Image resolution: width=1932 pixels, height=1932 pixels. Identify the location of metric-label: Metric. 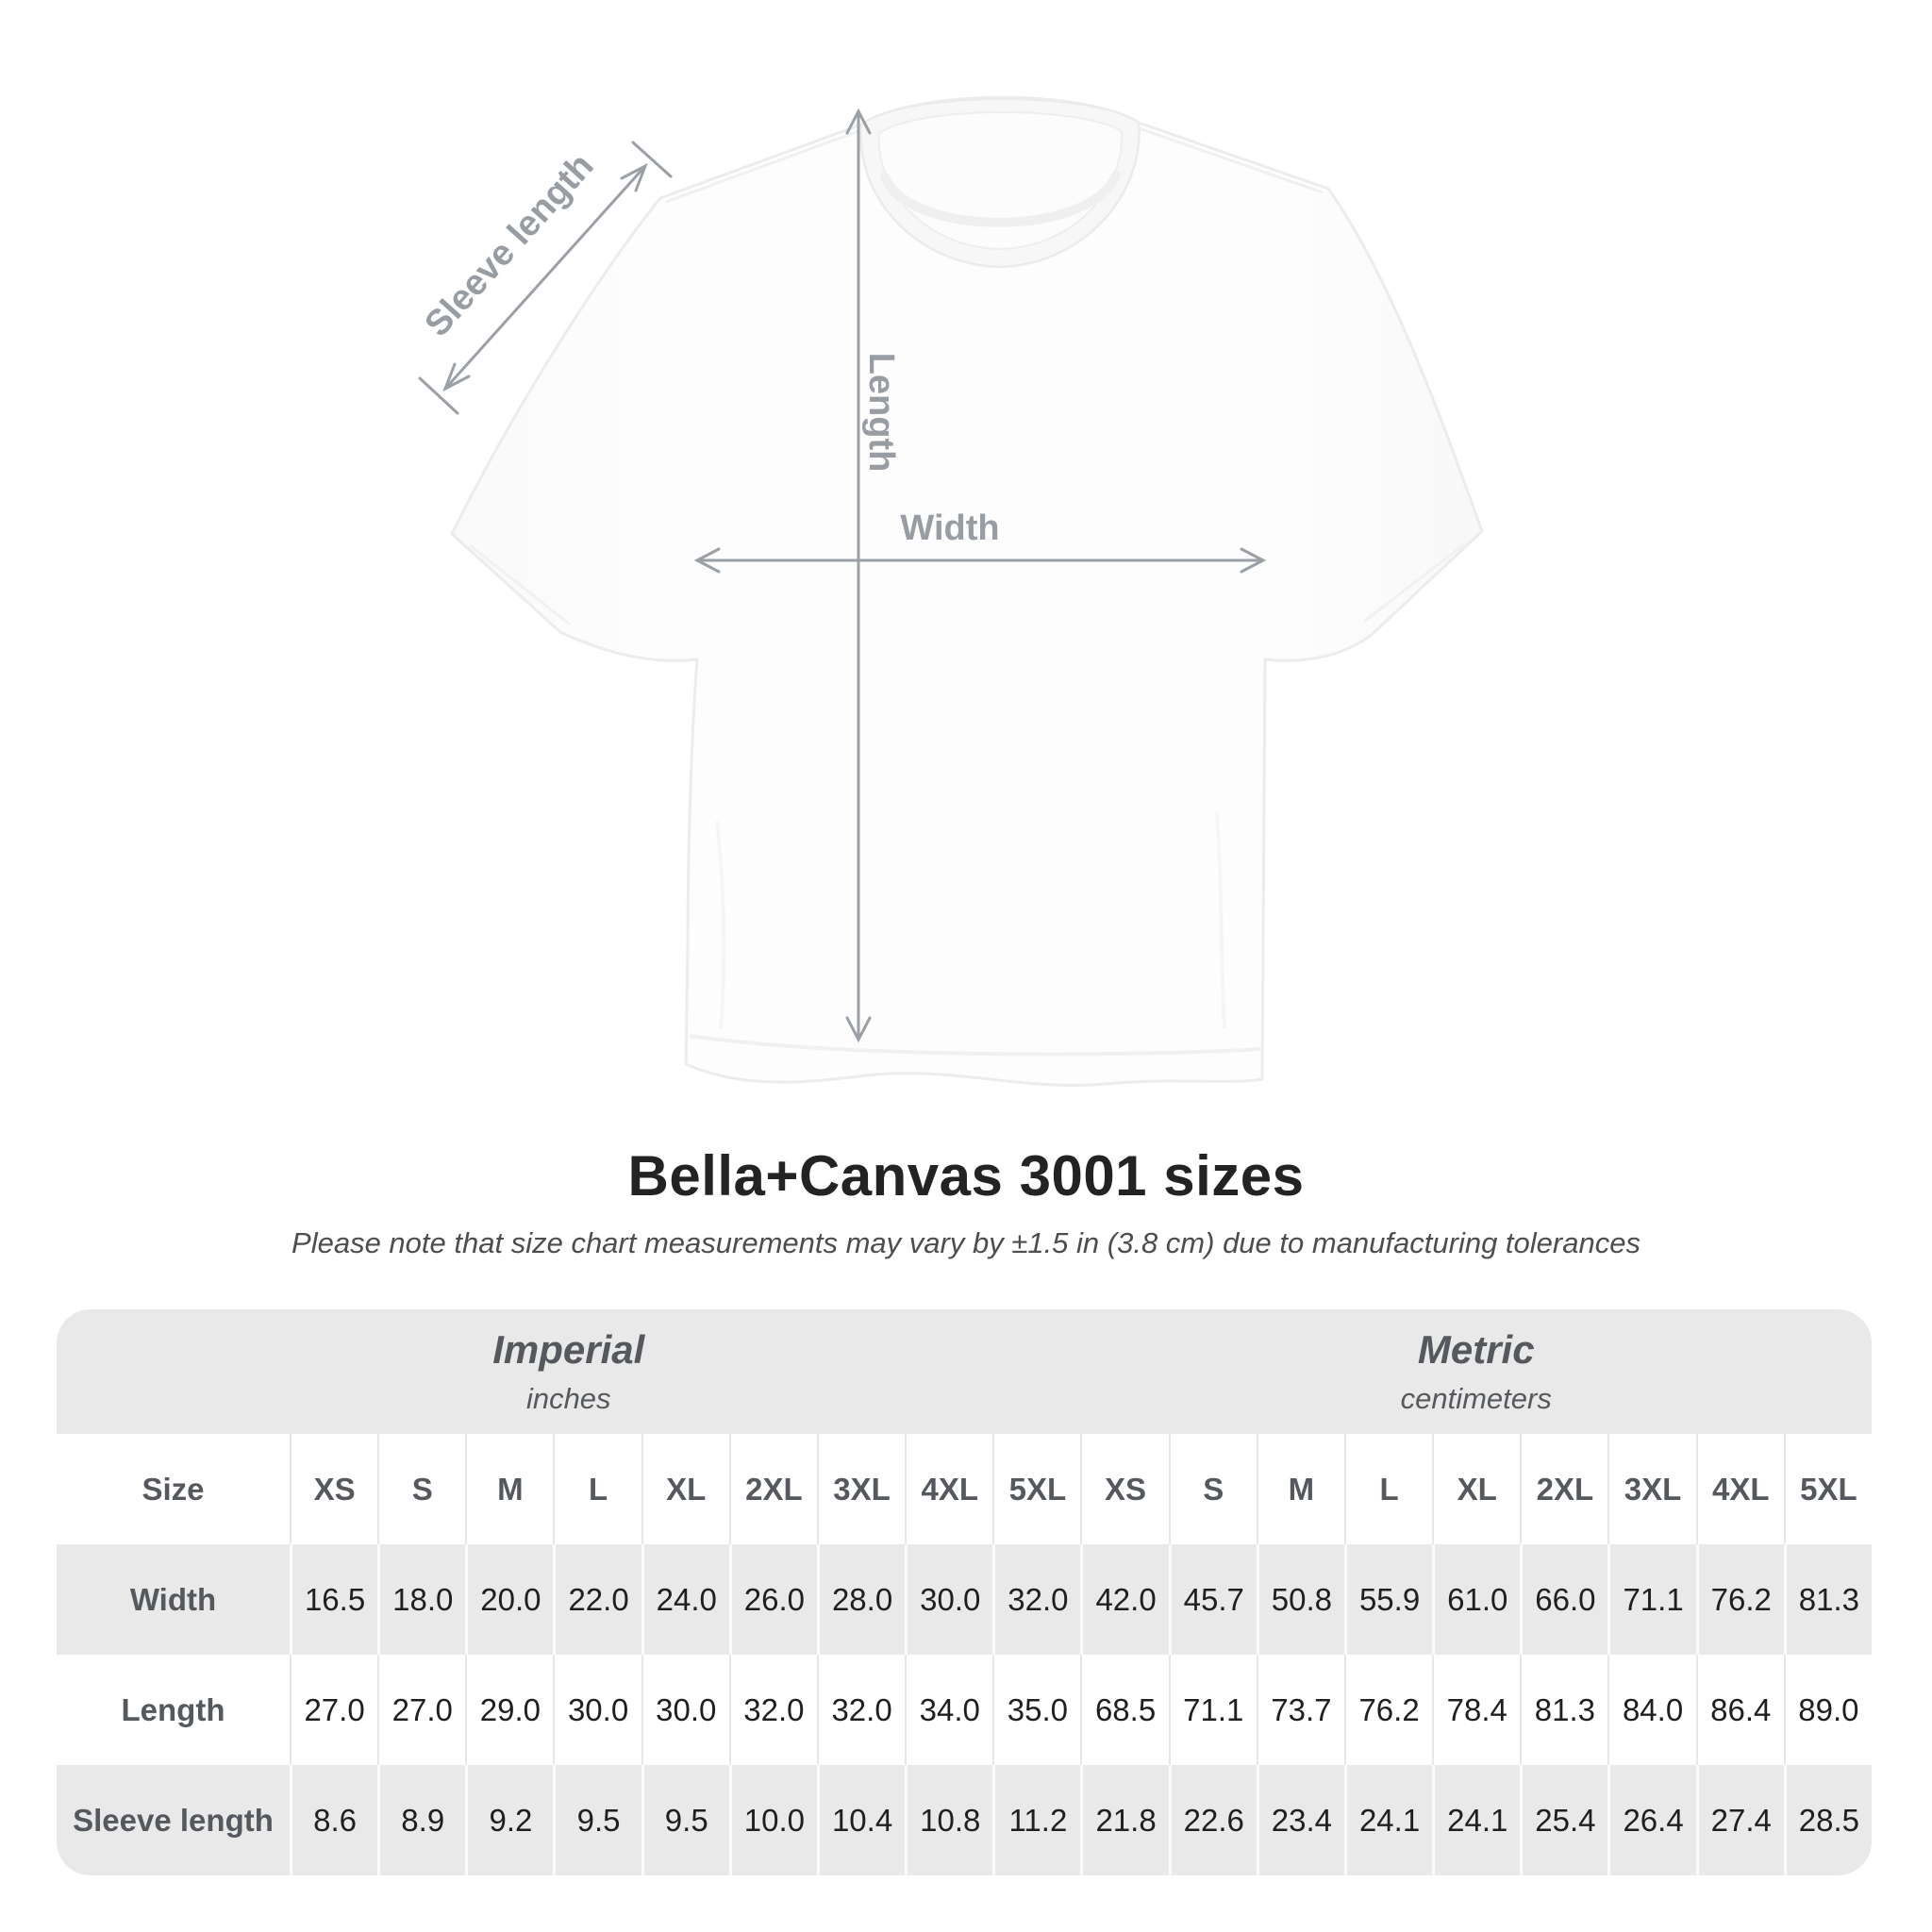
(1476, 1349).